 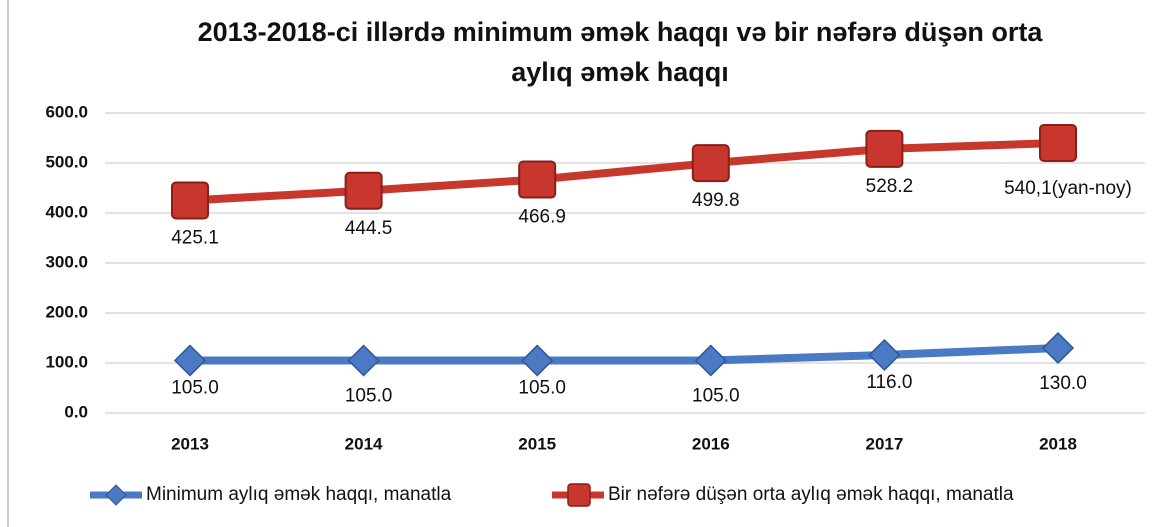 What do you see at coordinates (66, 161) in the screenshot?
I see `y-tick-label: 500.0` at bounding box center [66, 161].